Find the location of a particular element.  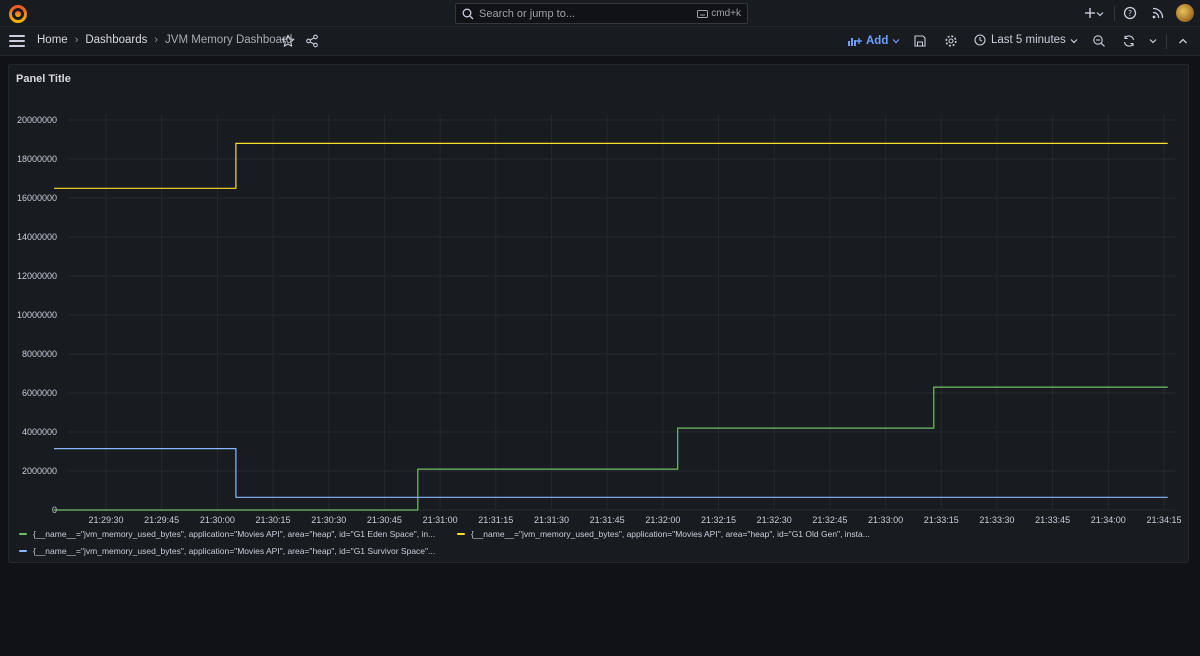

keyboard-shortcut: cmd+k is located at coordinates (719, 13).